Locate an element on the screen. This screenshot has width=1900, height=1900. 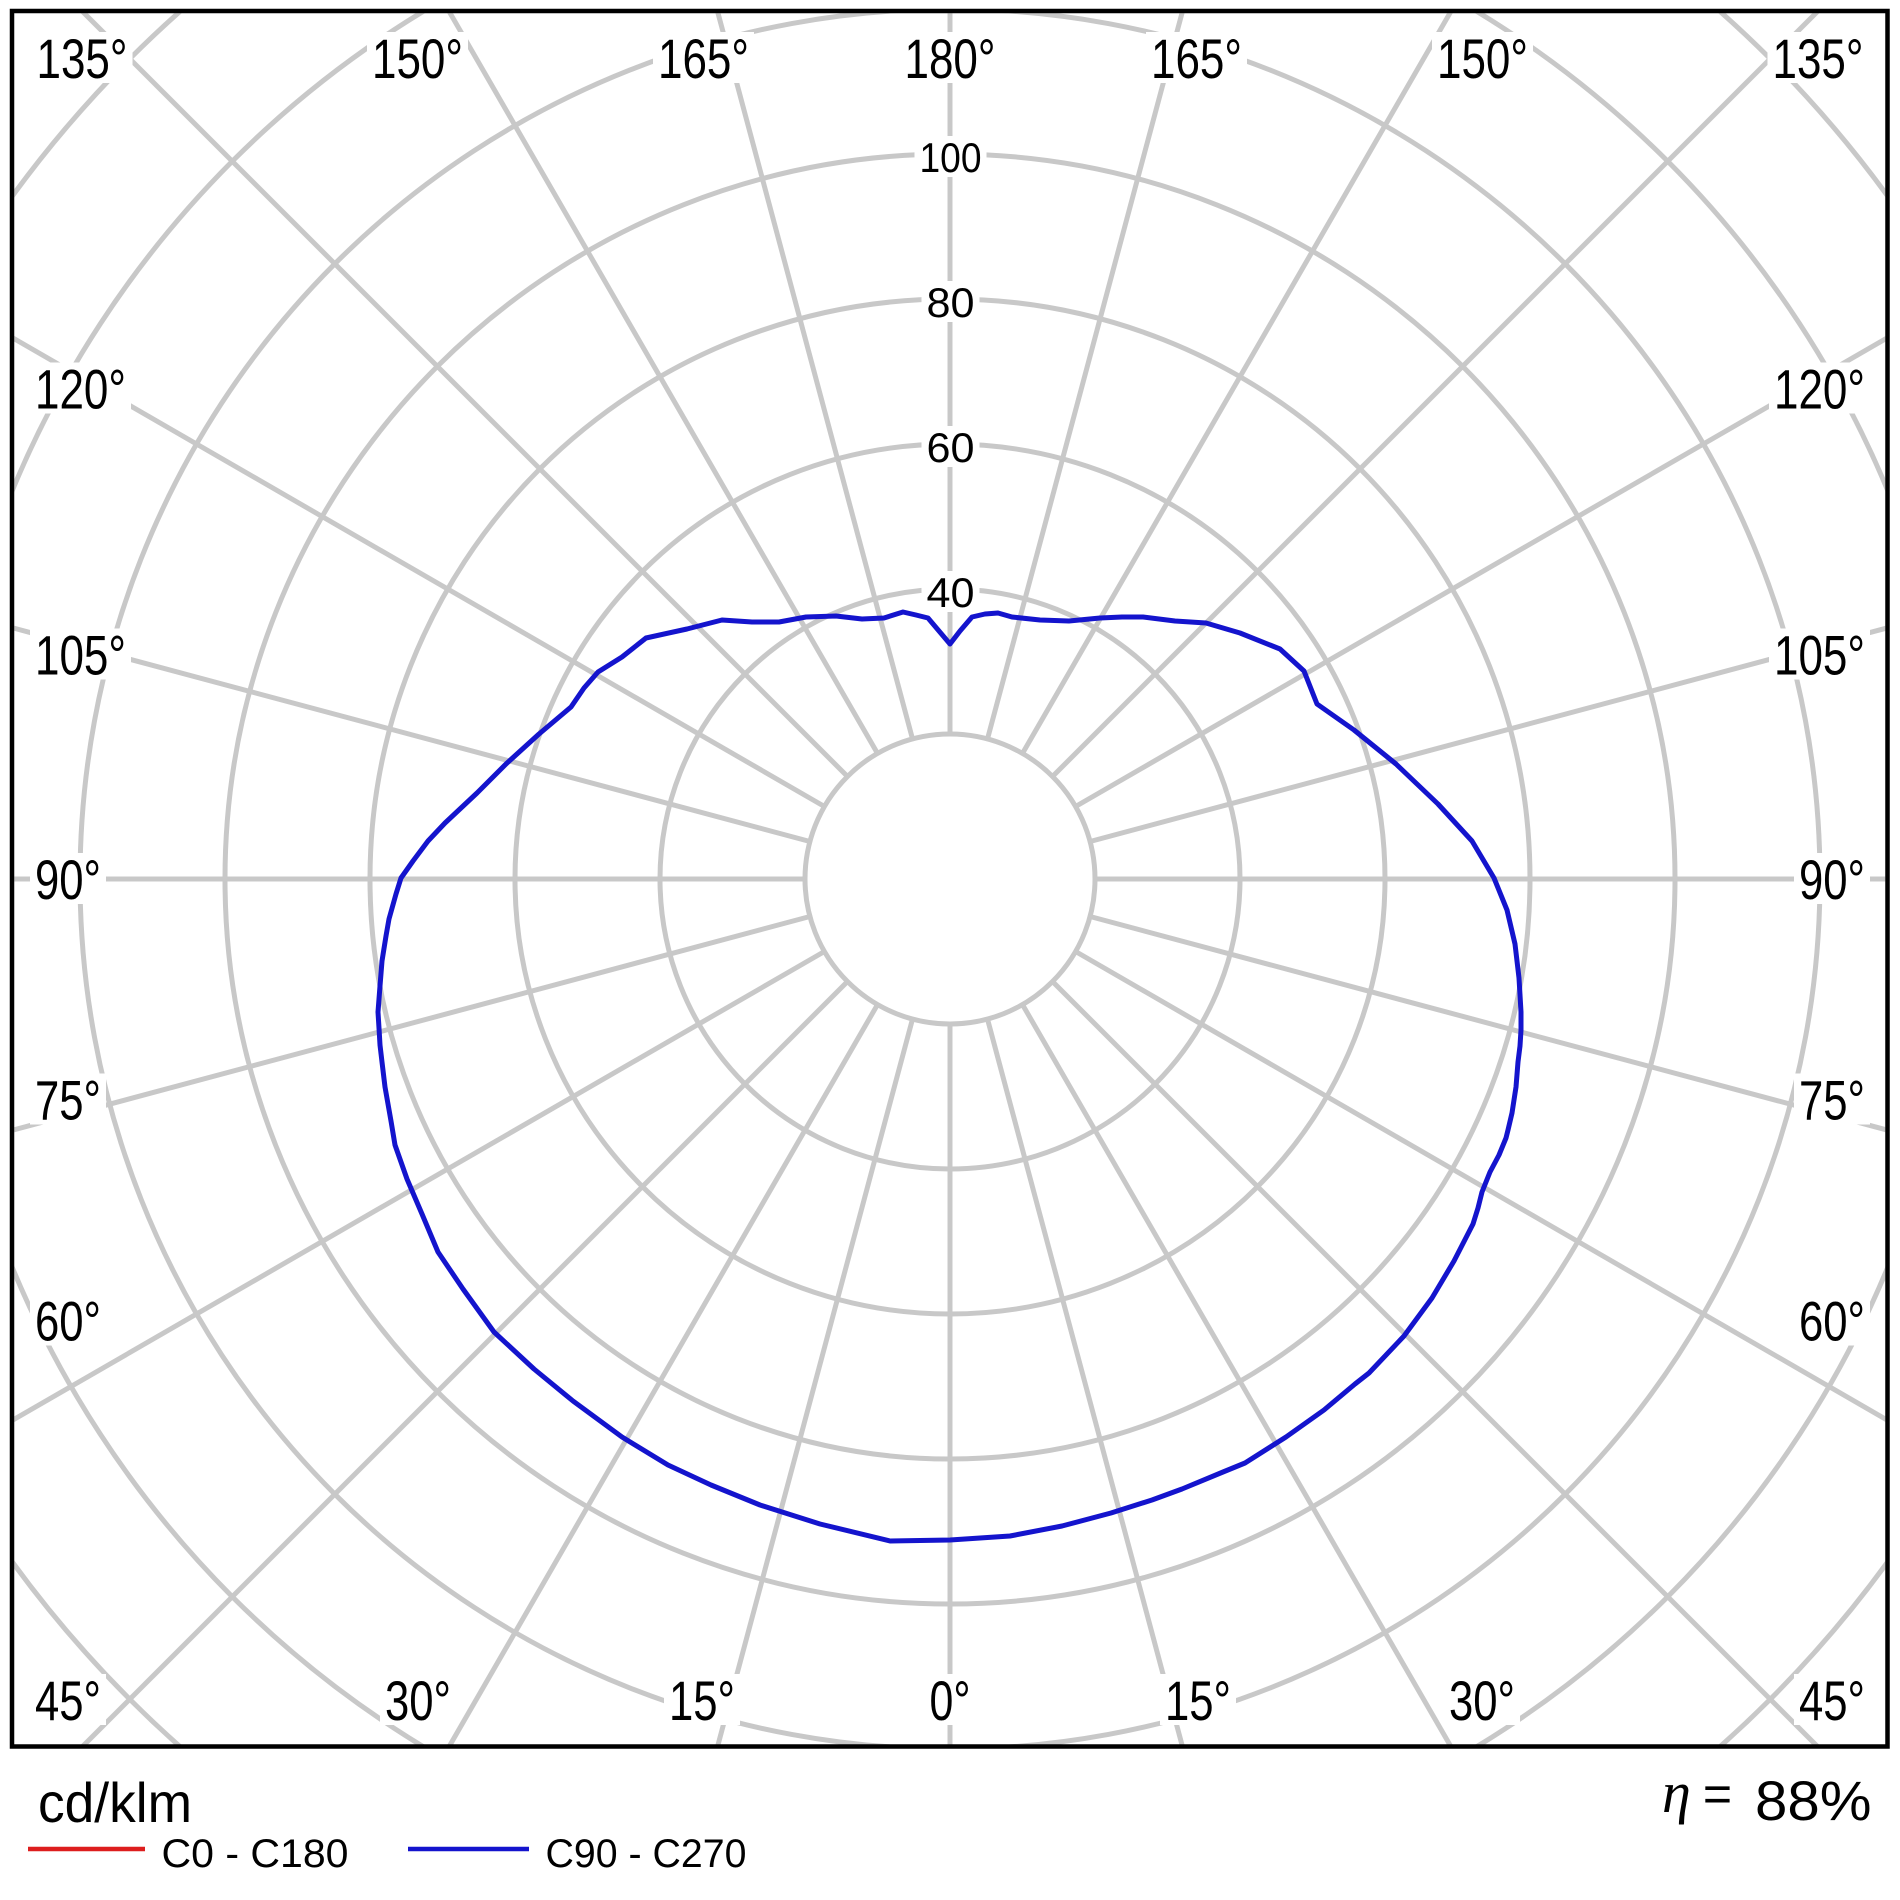
svg-text: 0° is located at coordinates (950, 1700).